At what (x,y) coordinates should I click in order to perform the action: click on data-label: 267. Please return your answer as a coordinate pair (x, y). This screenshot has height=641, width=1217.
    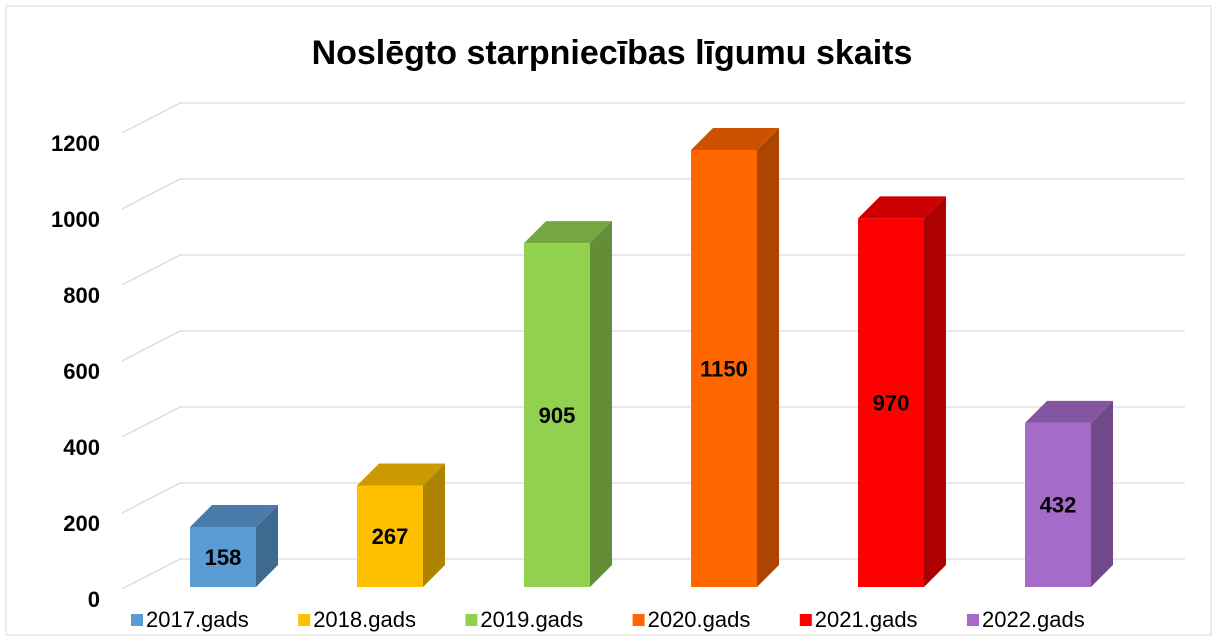
    Looking at the image, I should click on (390, 536).